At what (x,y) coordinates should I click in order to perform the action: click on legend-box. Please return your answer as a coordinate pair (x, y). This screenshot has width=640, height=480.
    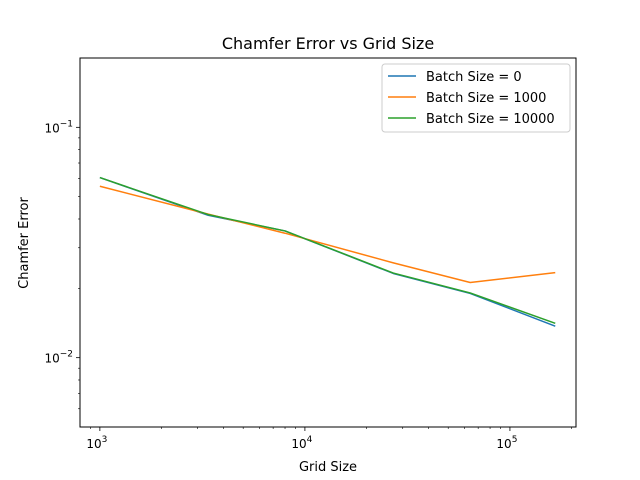
    Looking at the image, I should click on (476, 98).